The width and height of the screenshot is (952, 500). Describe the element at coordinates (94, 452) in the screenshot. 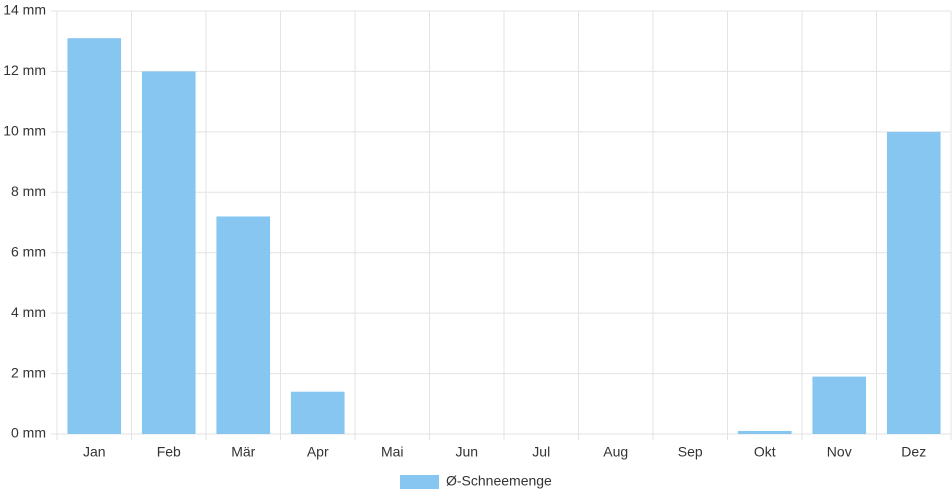

I see `x-tick-label: Jan` at that location.